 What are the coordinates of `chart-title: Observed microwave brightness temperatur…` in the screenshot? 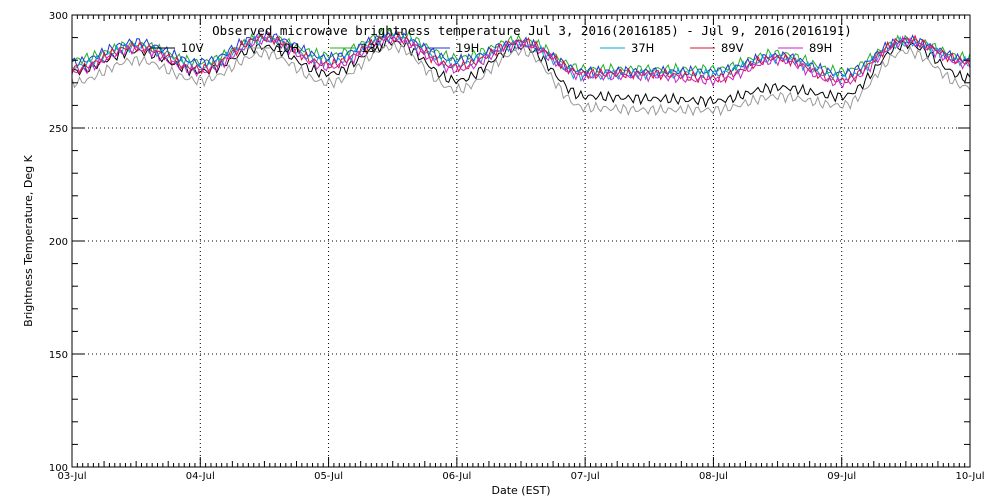 It's located at (532, 30).